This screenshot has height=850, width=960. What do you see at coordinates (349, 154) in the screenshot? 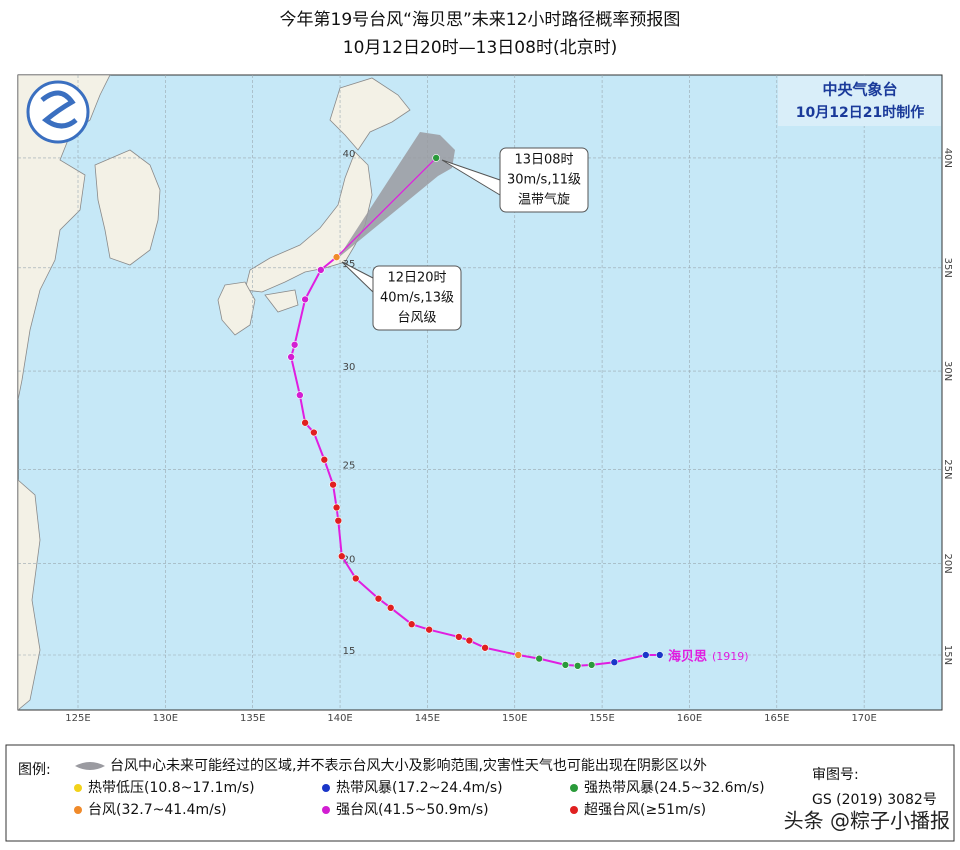
I see `lat-label: 40` at bounding box center [349, 154].